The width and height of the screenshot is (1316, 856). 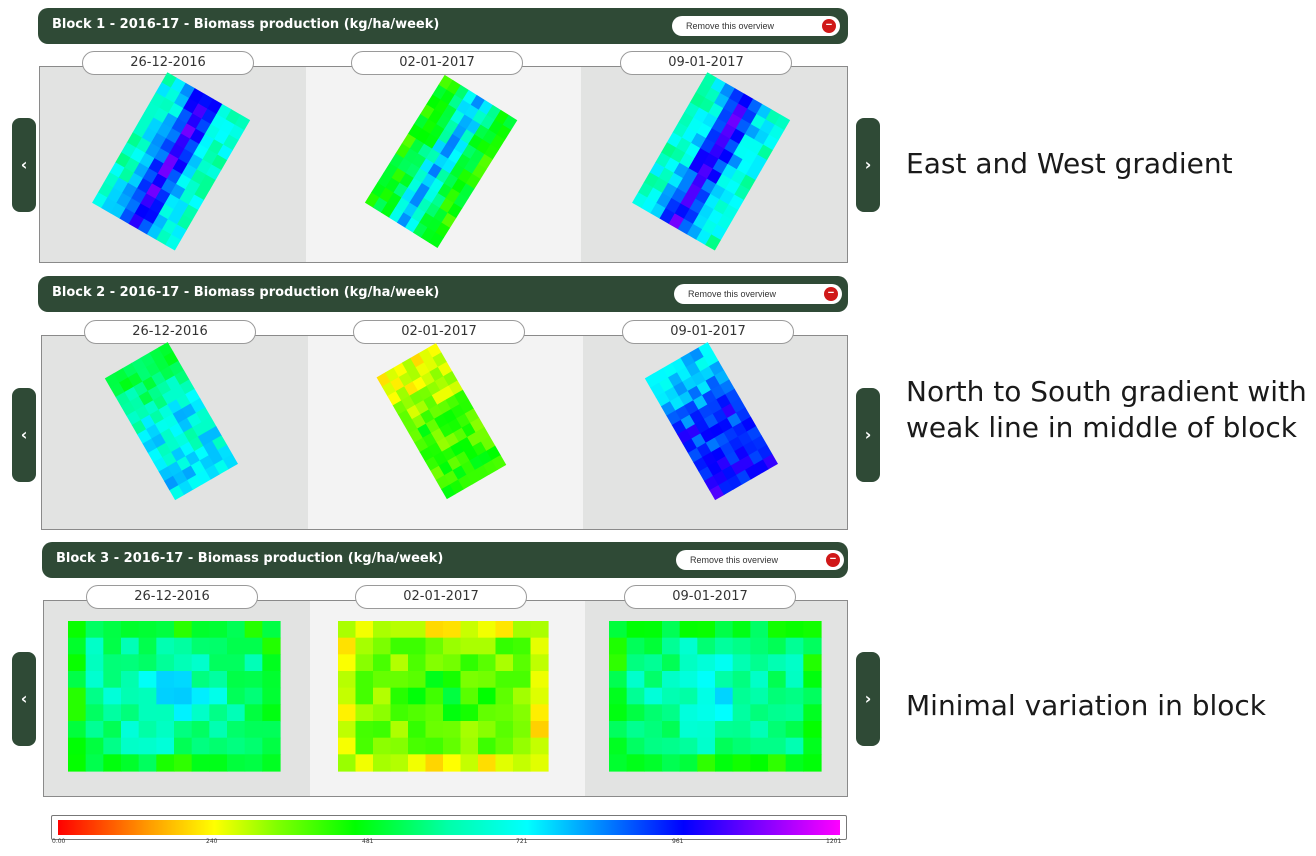 I want to click on block-3-date-tab-3: 09-01-2017, so click(x=710, y=597).